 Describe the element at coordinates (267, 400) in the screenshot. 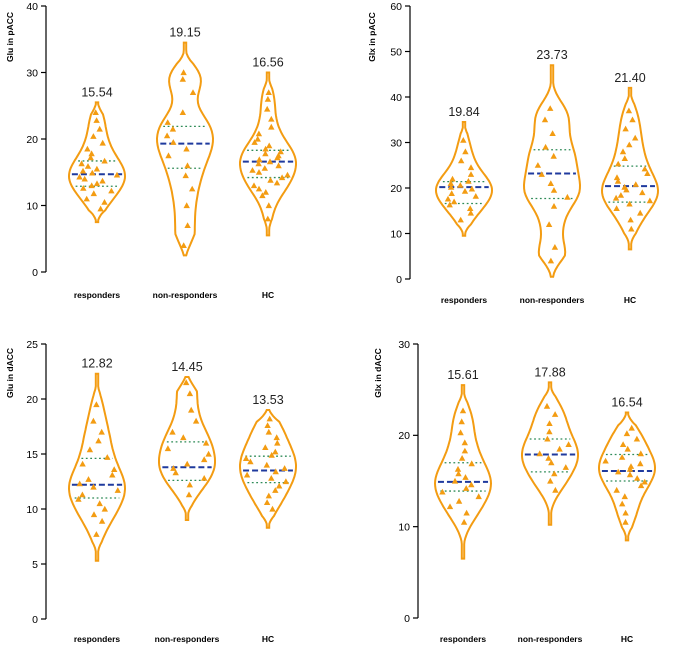

I see `mean-label: 13.53` at that location.